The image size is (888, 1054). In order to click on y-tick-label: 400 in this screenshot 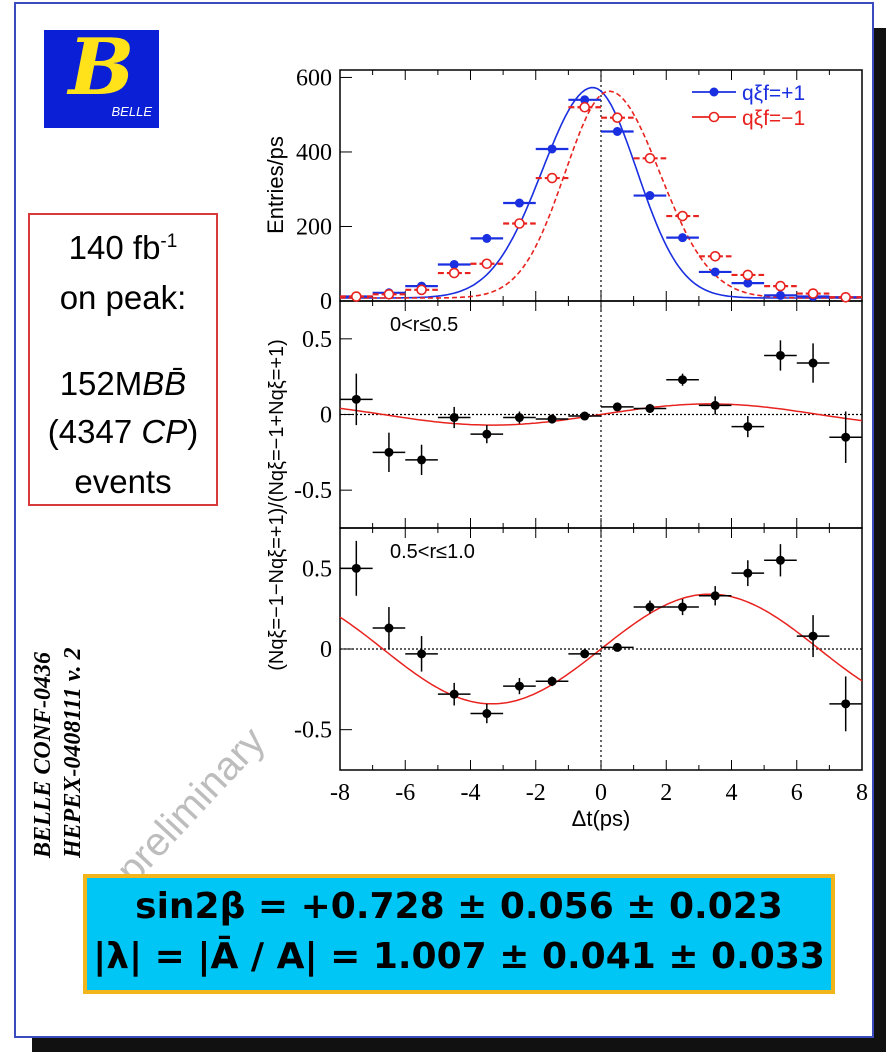, I will do `click(314, 153)`.